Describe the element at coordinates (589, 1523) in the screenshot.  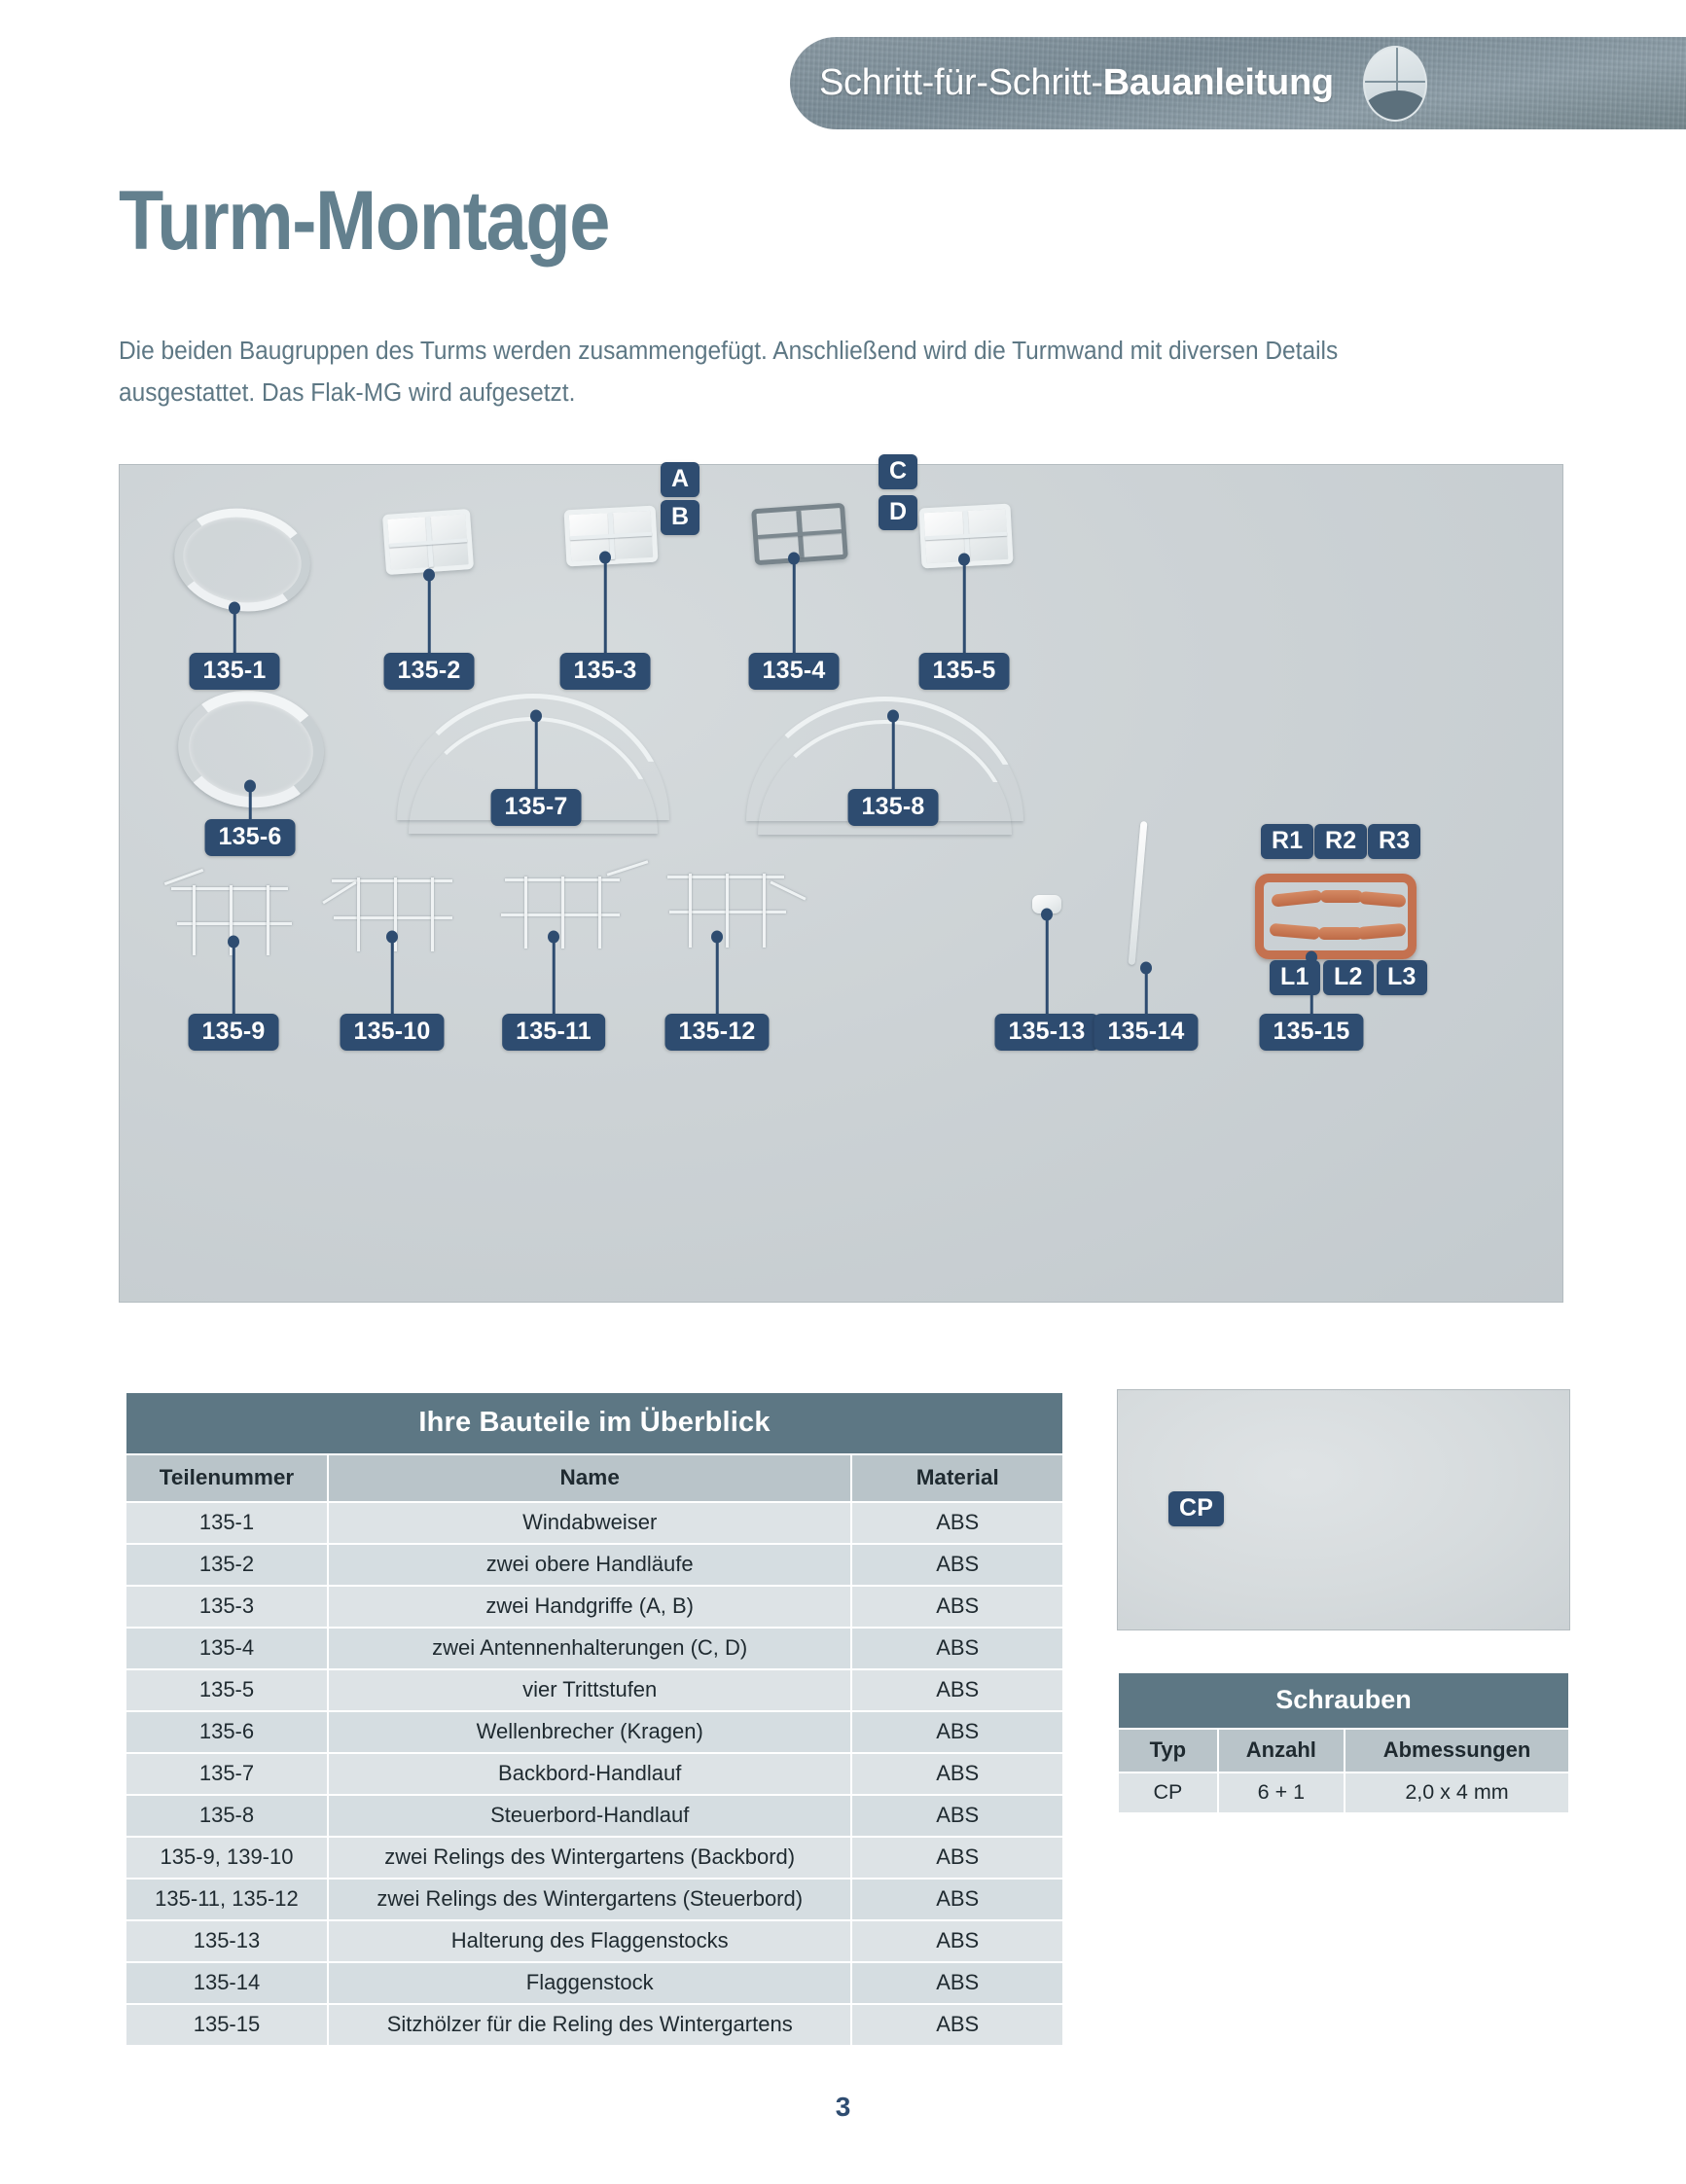
I see `part-name: Windabweiser` at that location.